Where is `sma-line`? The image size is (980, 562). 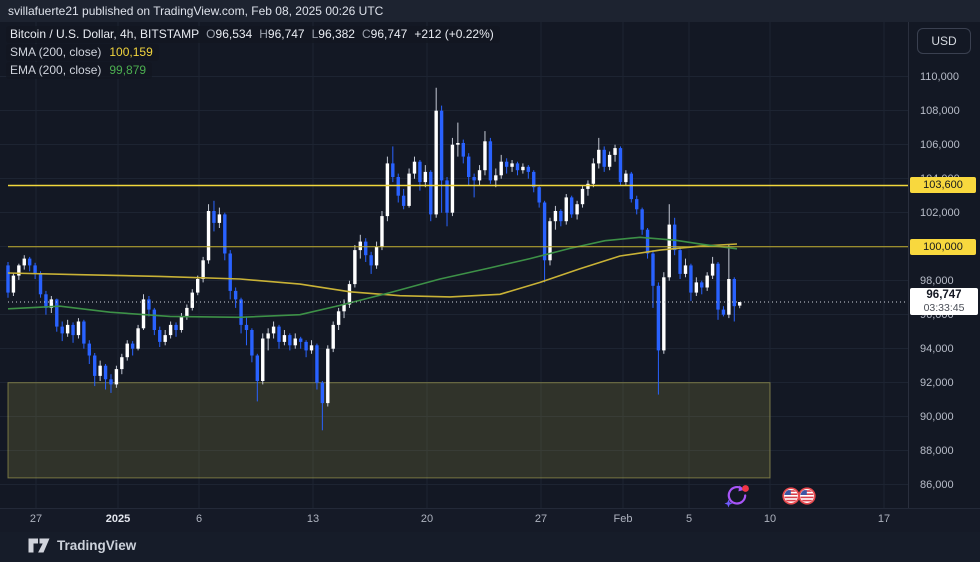 sma-line is located at coordinates (372, 270).